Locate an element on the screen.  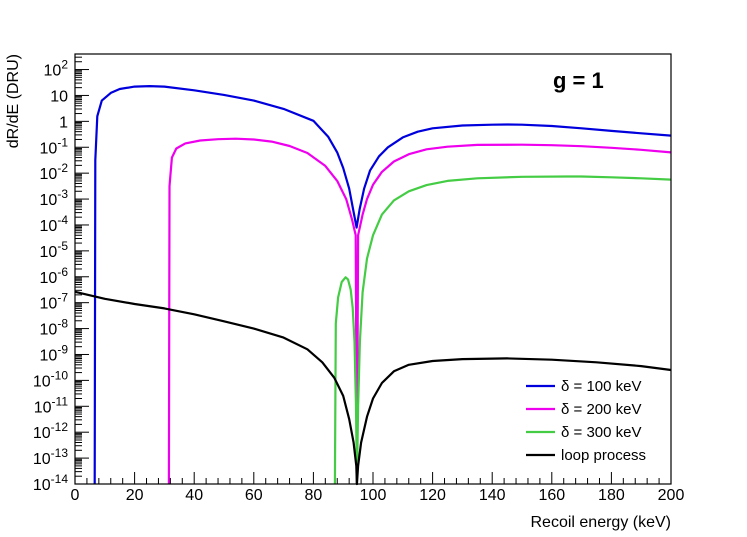
x-tick-label: 120 is located at coordinates (432, 495).